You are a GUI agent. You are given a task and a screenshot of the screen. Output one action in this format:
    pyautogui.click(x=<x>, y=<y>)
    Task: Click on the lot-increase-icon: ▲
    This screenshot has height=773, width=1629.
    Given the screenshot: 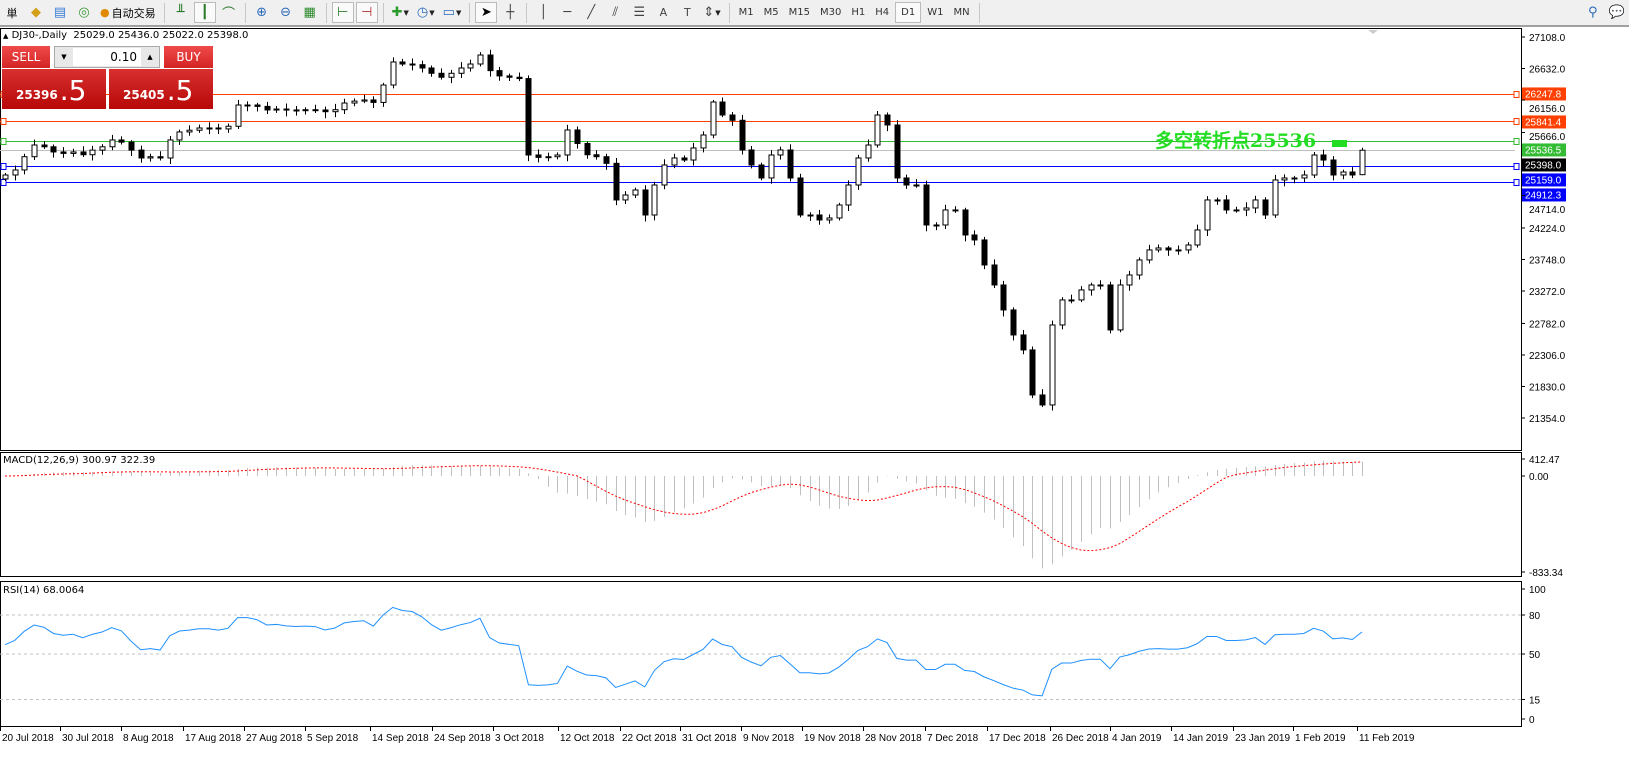 What is the action you would take?
    pyautogui.click(x=150, y=57)
    